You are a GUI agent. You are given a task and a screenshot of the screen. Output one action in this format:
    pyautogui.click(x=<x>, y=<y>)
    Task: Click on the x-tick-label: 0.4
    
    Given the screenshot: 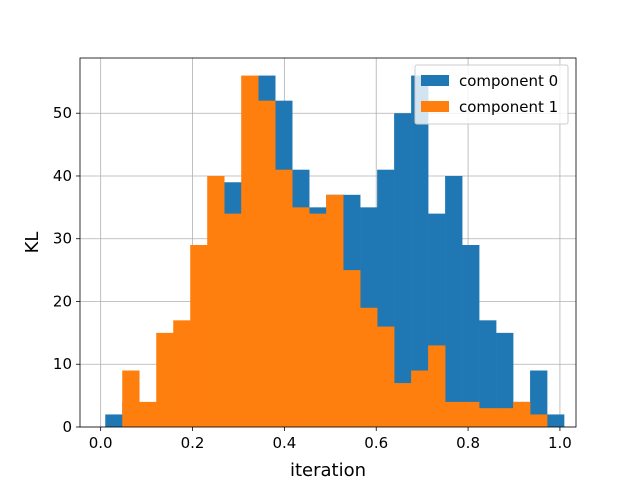 What is the action you would take?
    pyautogui.click(x=284, y=443)
    